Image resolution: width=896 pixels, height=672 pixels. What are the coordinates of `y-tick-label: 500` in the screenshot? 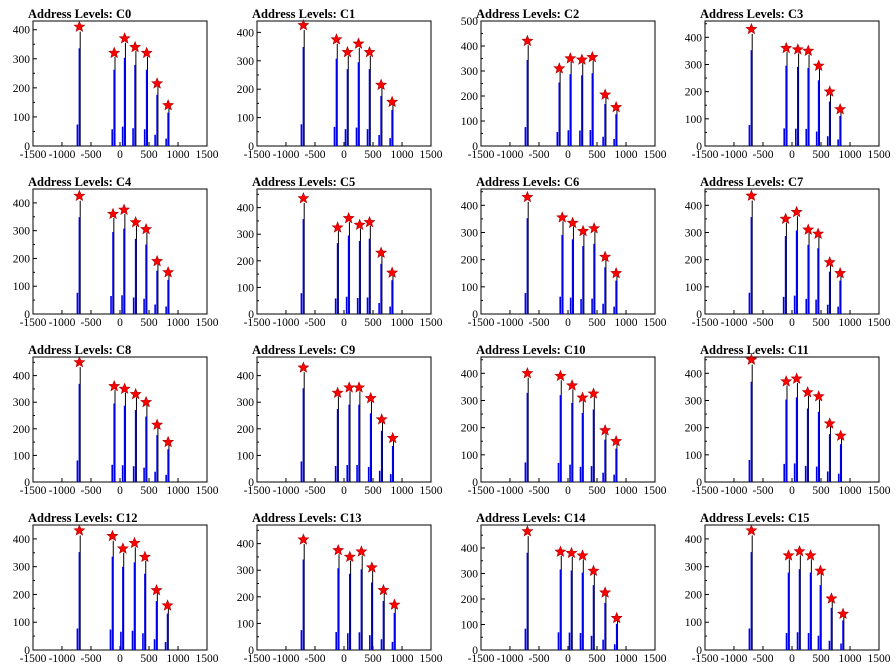 It's located at (470, 22).